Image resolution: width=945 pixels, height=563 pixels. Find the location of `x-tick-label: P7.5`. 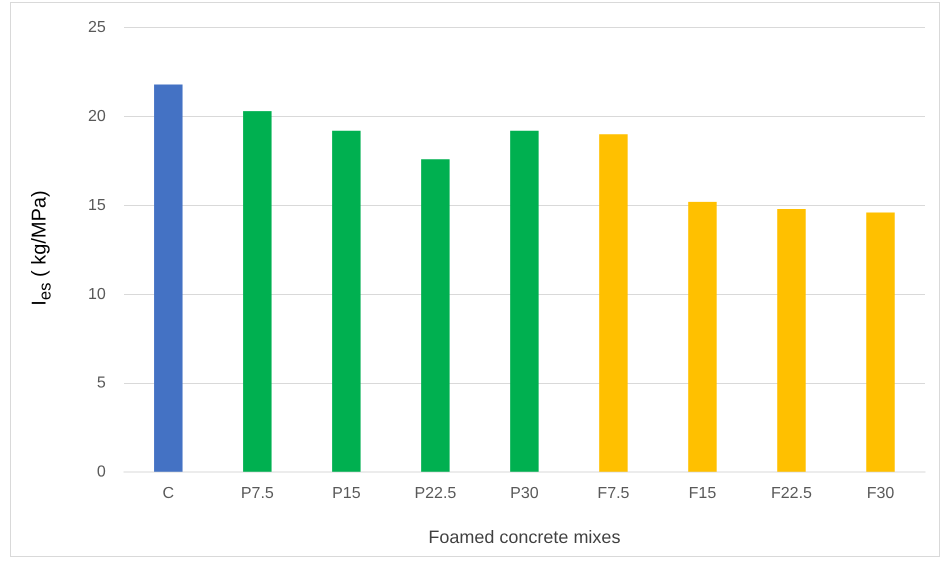

x-tick-label: P7.5 is located at coordinates (257, 493).